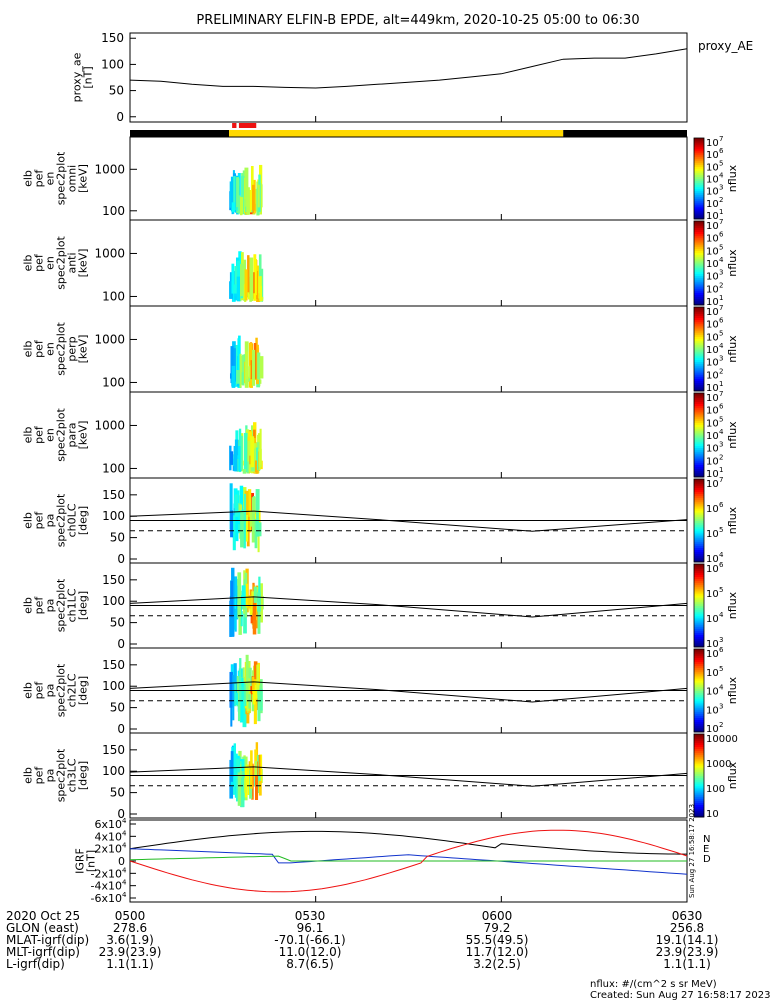  What do you see at coordinates (28, 605) in the screenshot?
I see `spec-panel-6-ylabel-line: elb` at bounding box center [28, 605].